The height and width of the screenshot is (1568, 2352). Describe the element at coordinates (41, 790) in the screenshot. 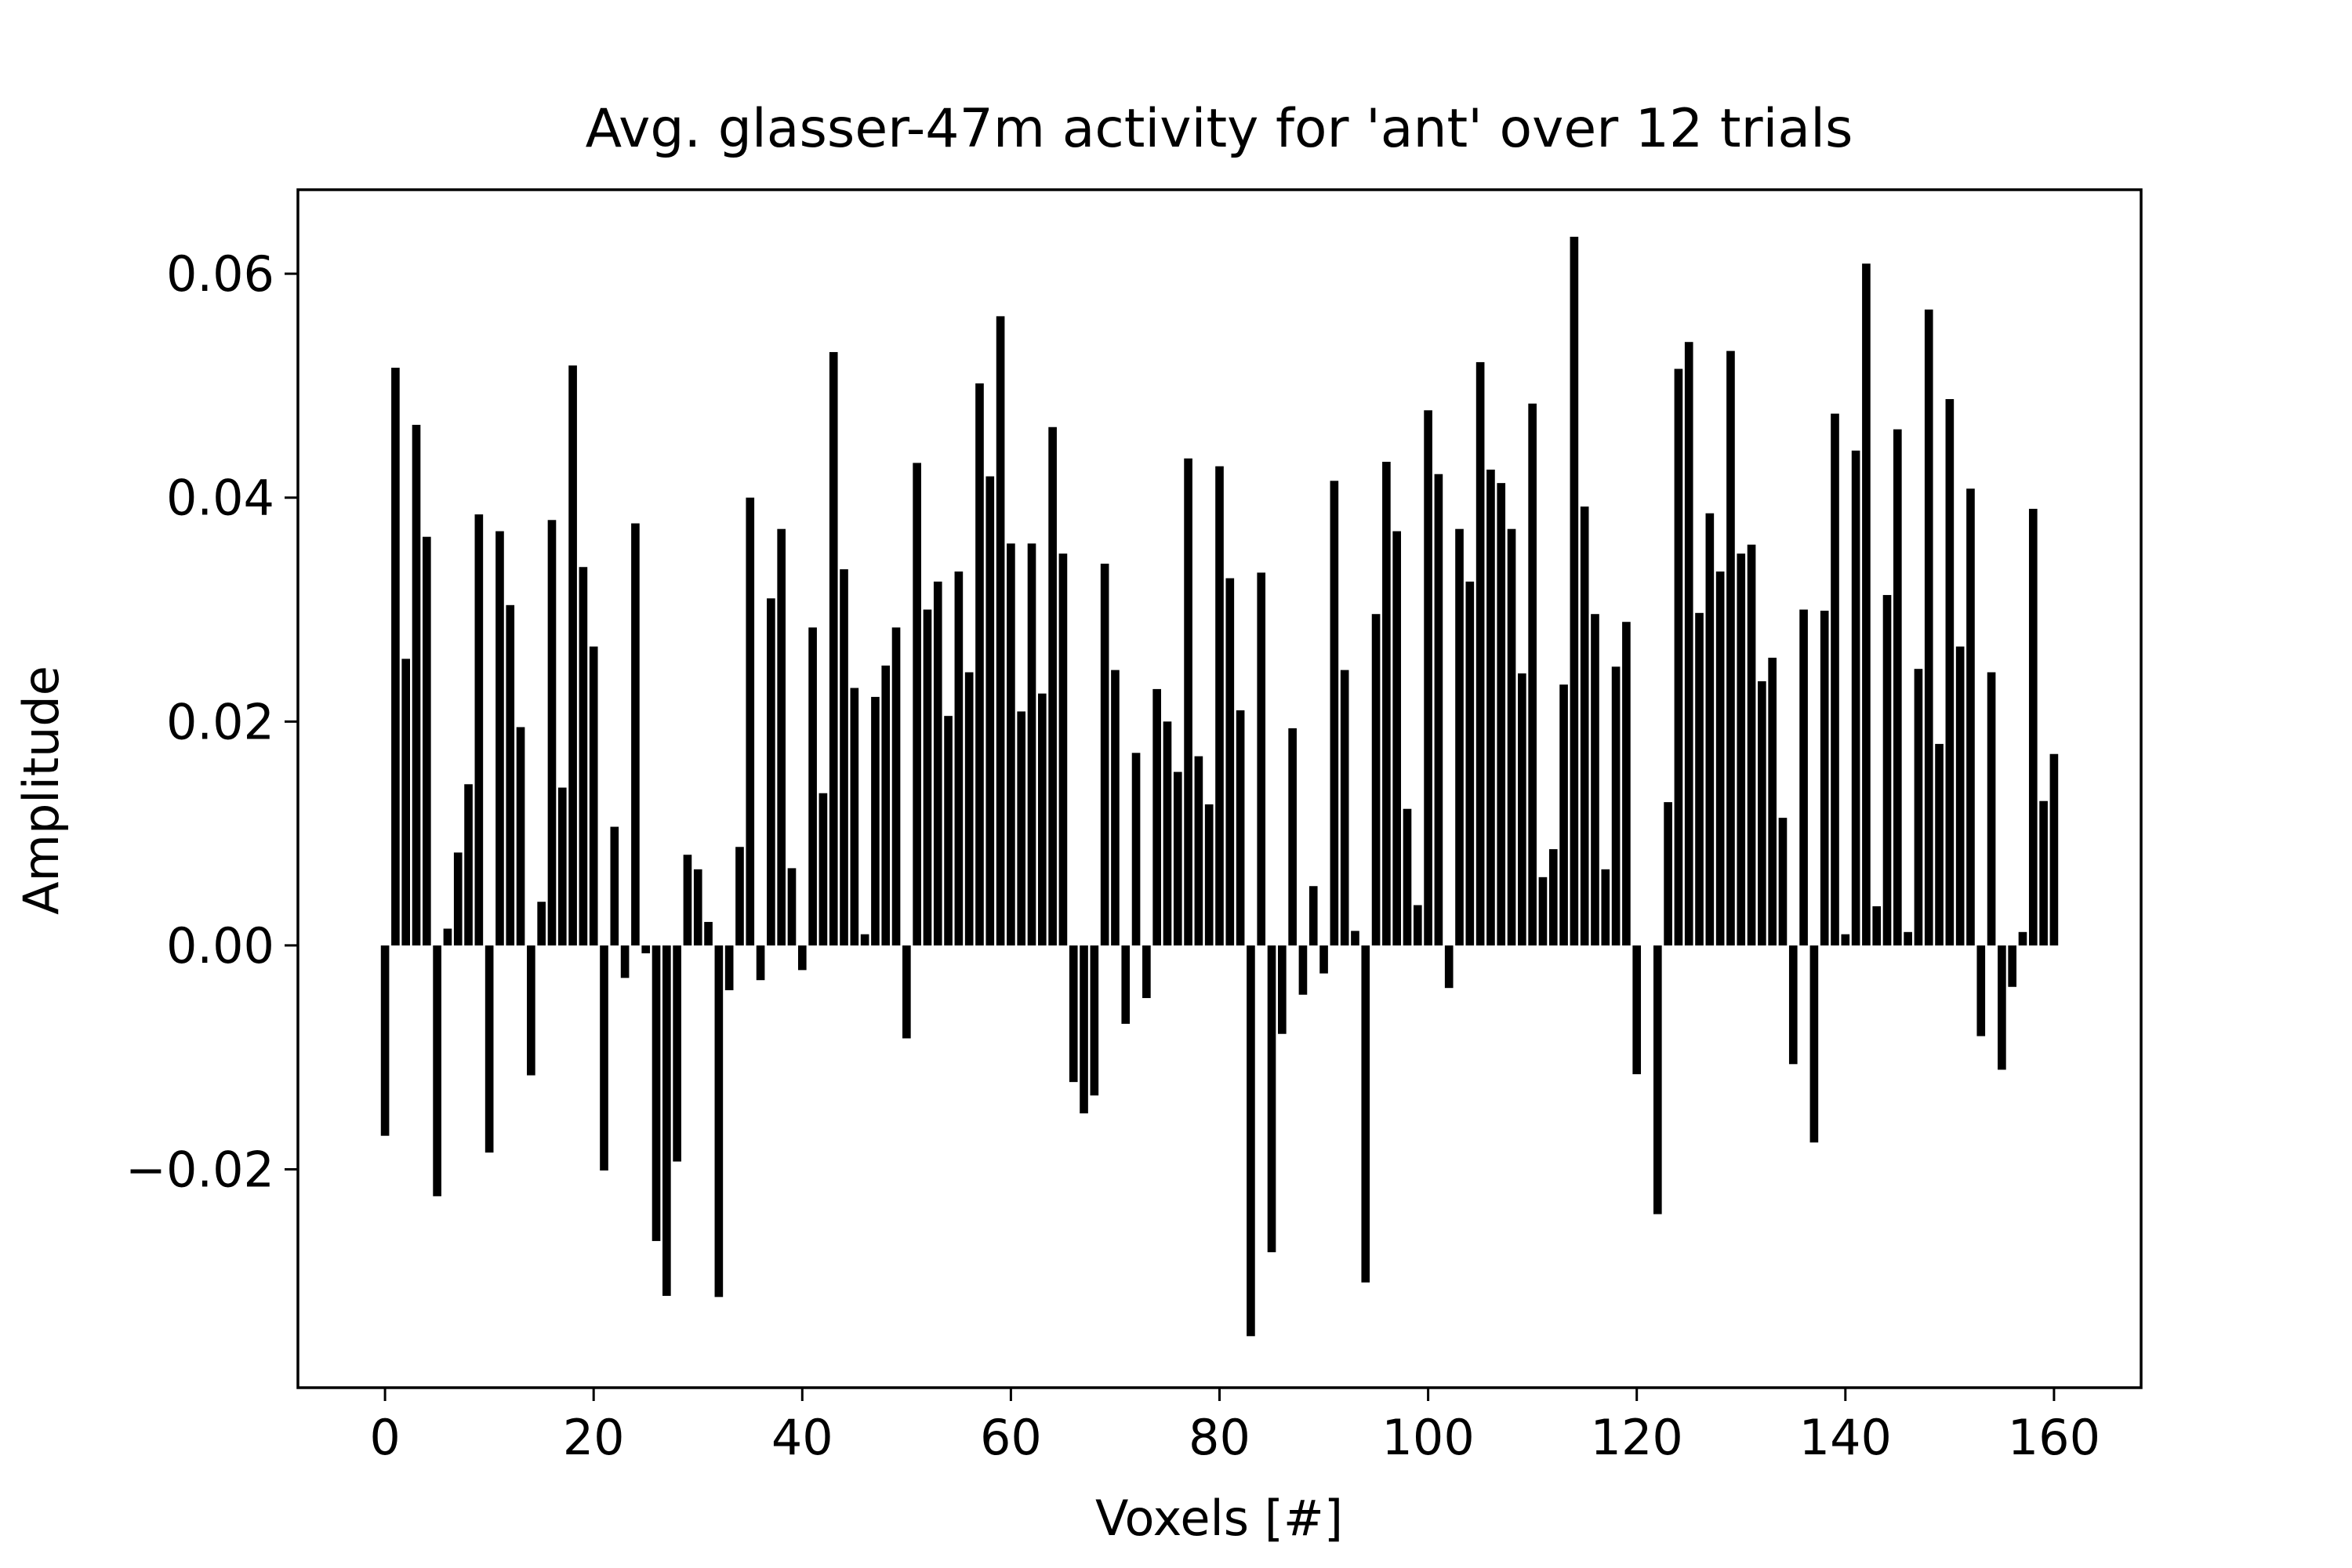

I see `y-axis-label: Amplitude` at that location.